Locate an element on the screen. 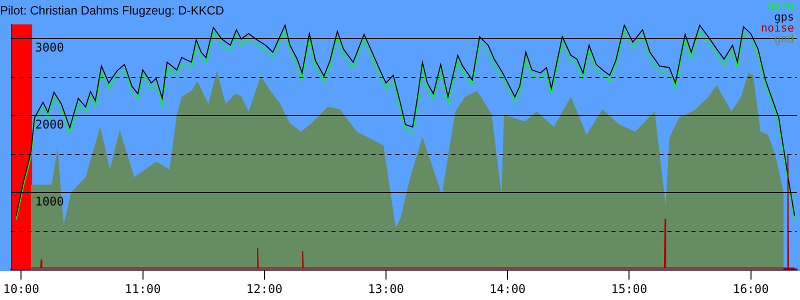 This screenshot has width=800, height=300. x-tick-label: 16:00 is located at coordinates (750, 289).